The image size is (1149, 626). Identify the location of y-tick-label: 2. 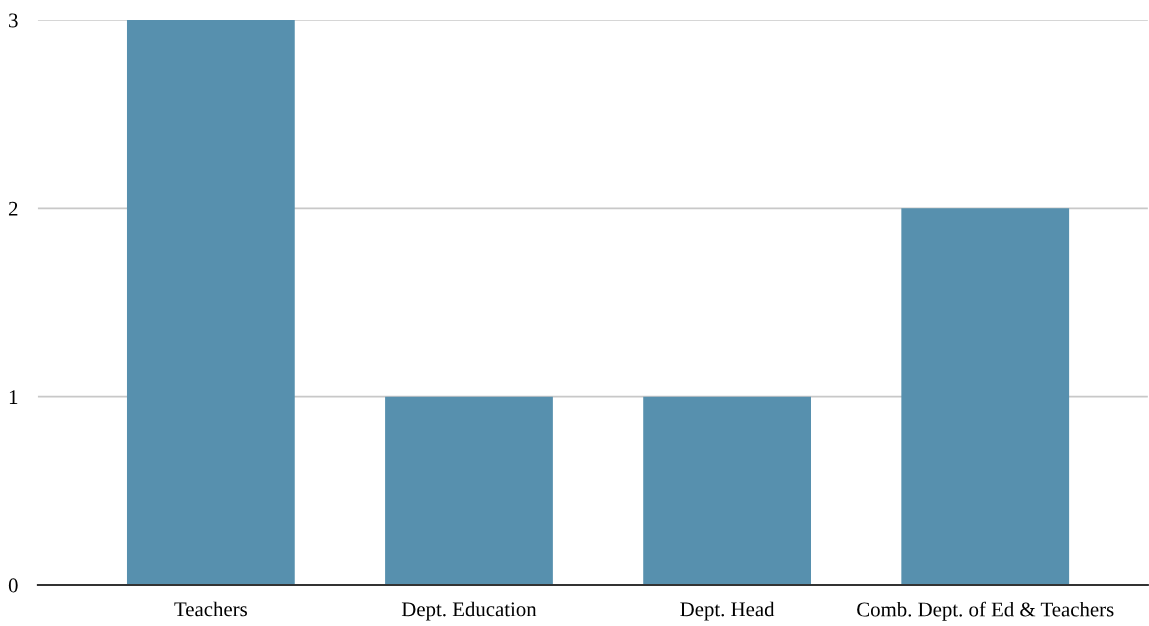
(13, 208).